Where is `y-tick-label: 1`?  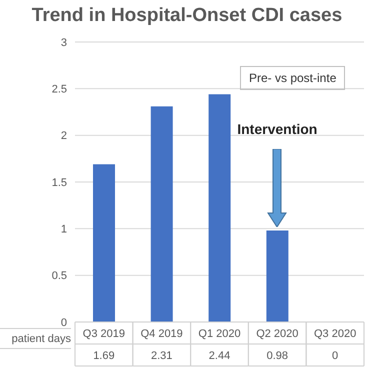
y-tick-label: 1 is located at coordinates (63, 230).